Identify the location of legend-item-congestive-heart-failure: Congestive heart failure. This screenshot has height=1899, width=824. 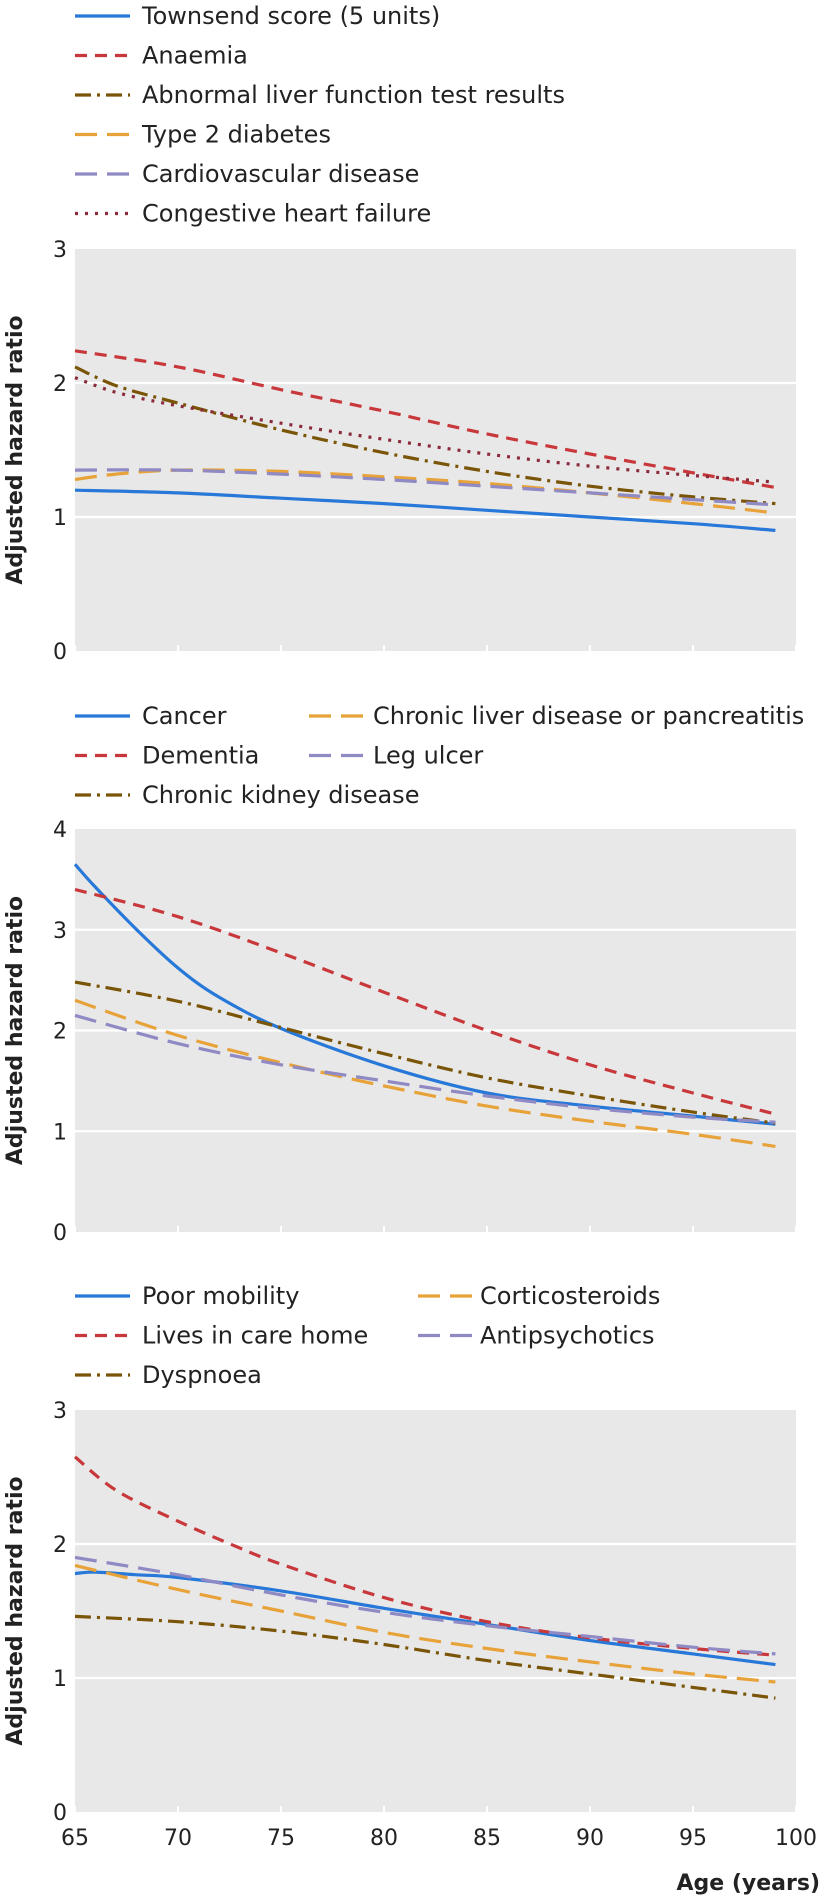
(253, 214).